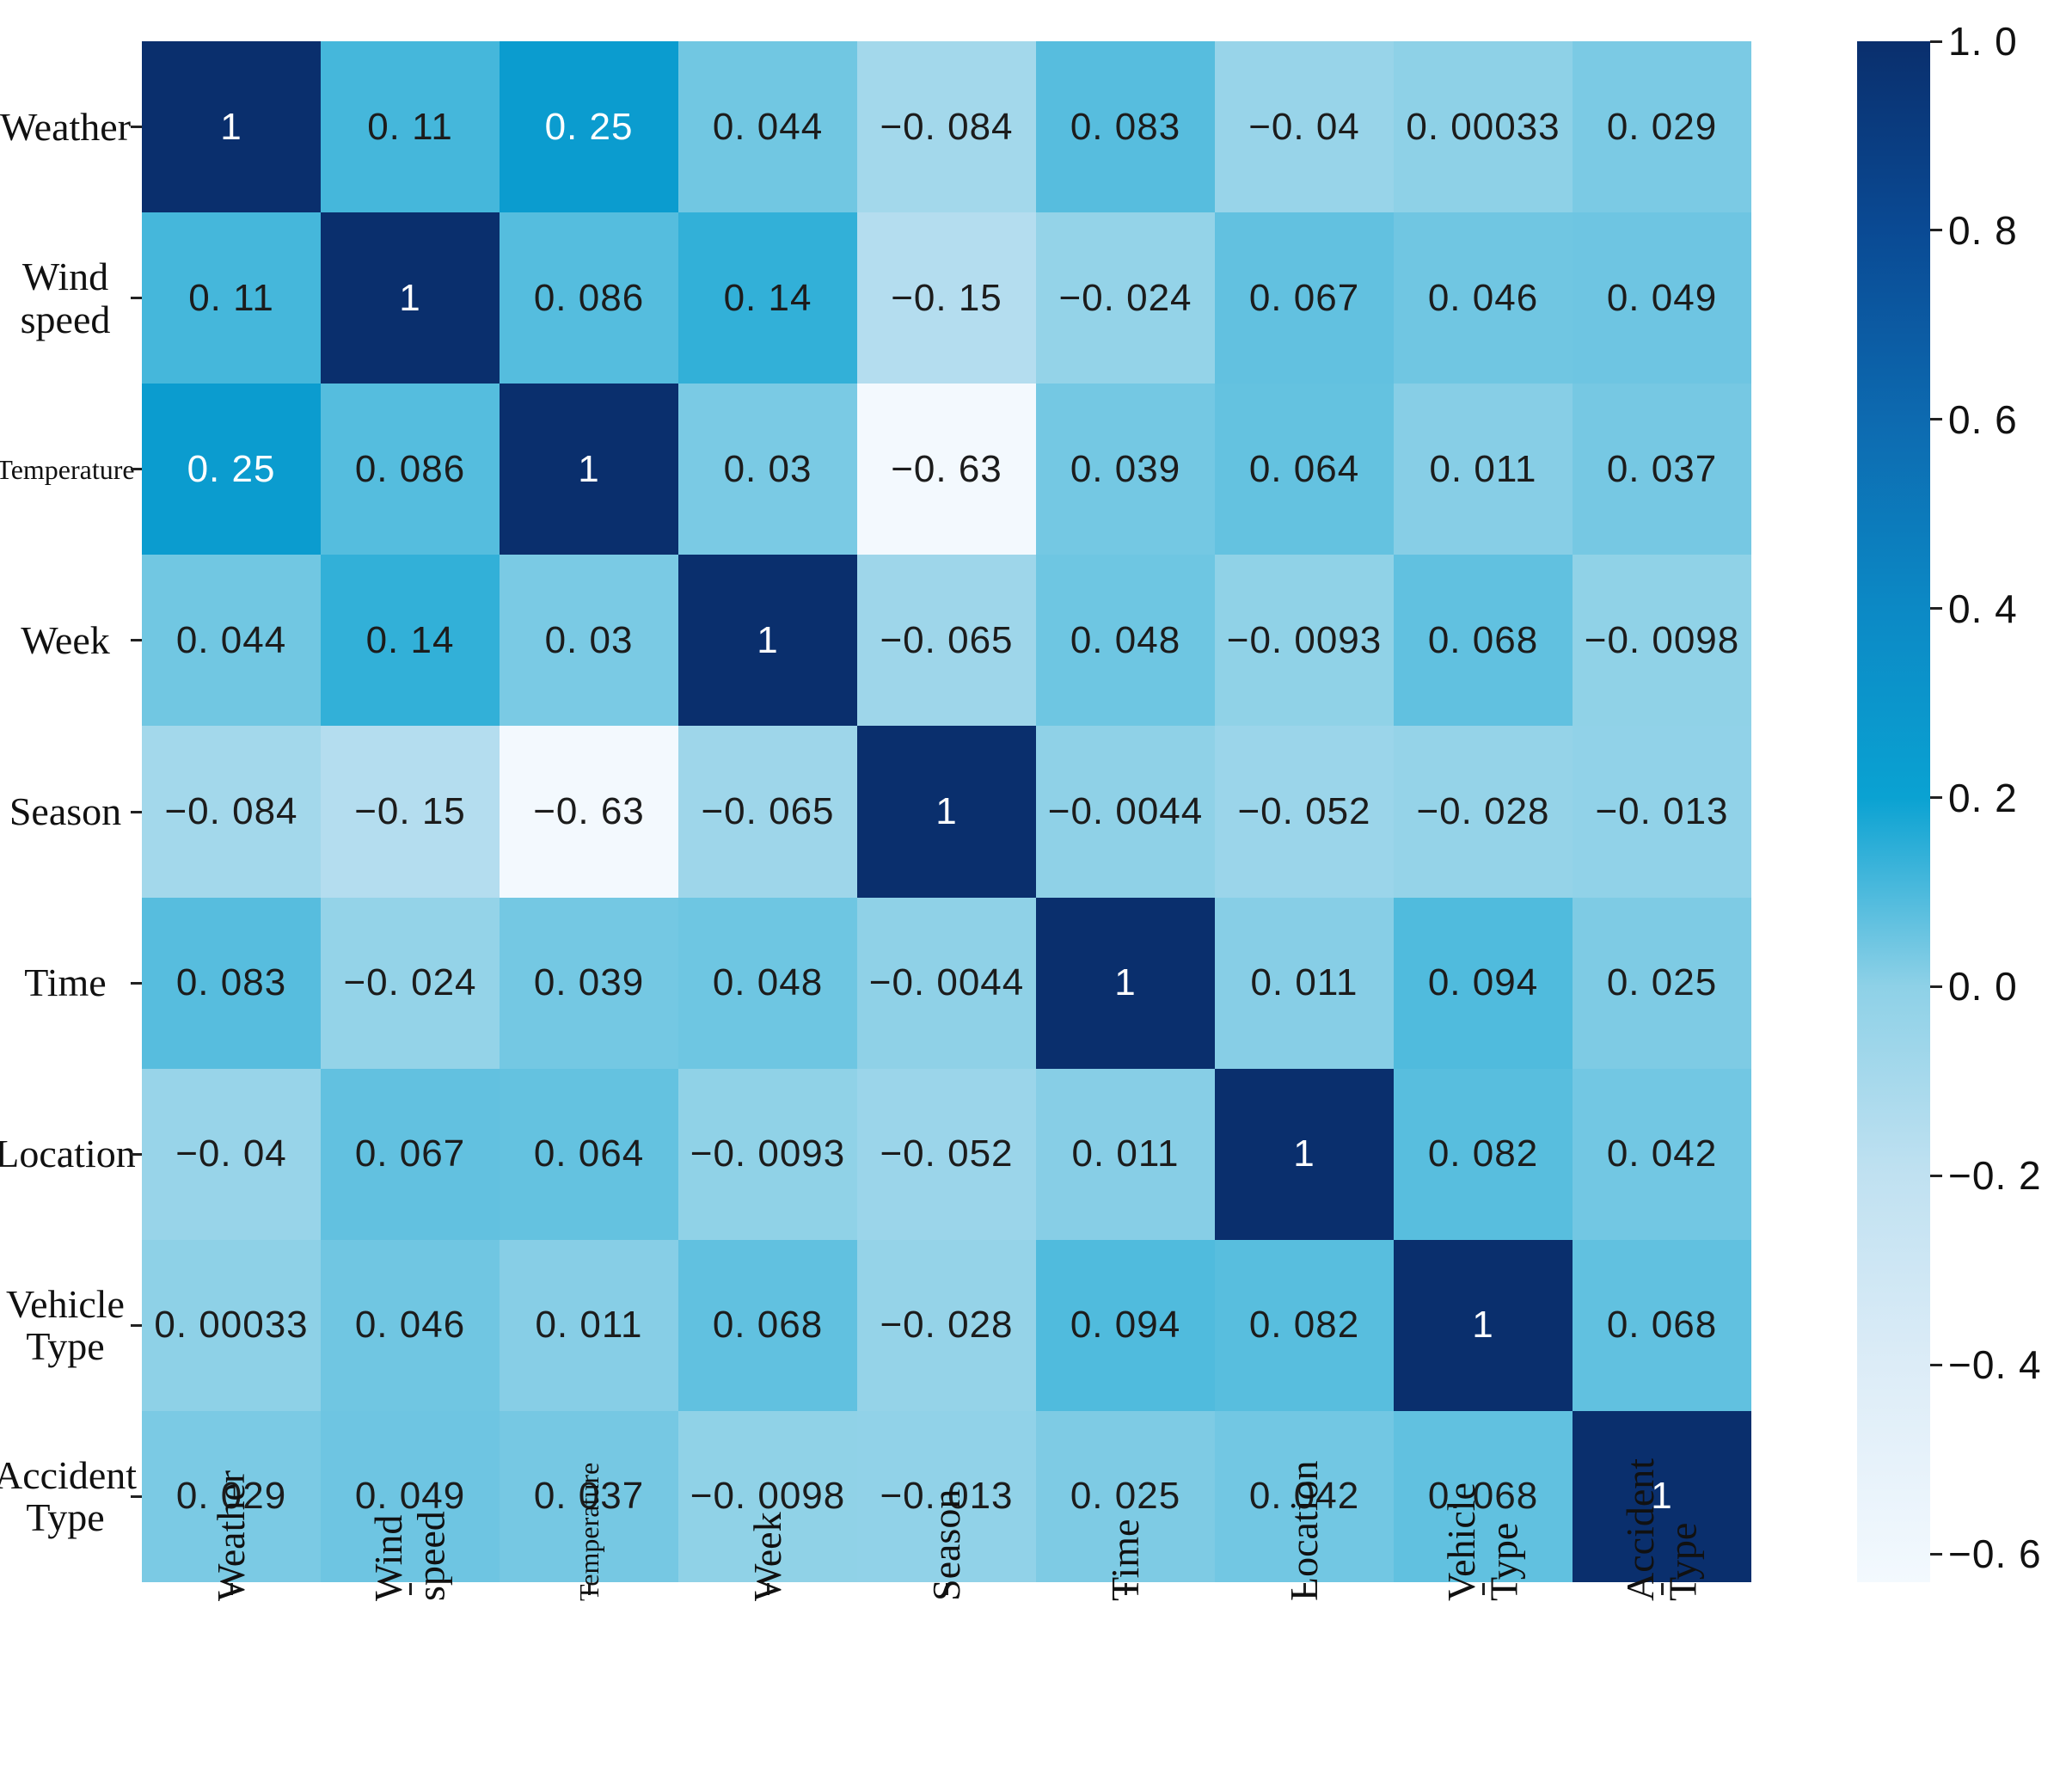 This screenshot has width=2060, height=1792. What do you see at coordinates (65, 983) in the screenshot?
I see `y-axis-label-line: Time` at bounding box center [65, 983].